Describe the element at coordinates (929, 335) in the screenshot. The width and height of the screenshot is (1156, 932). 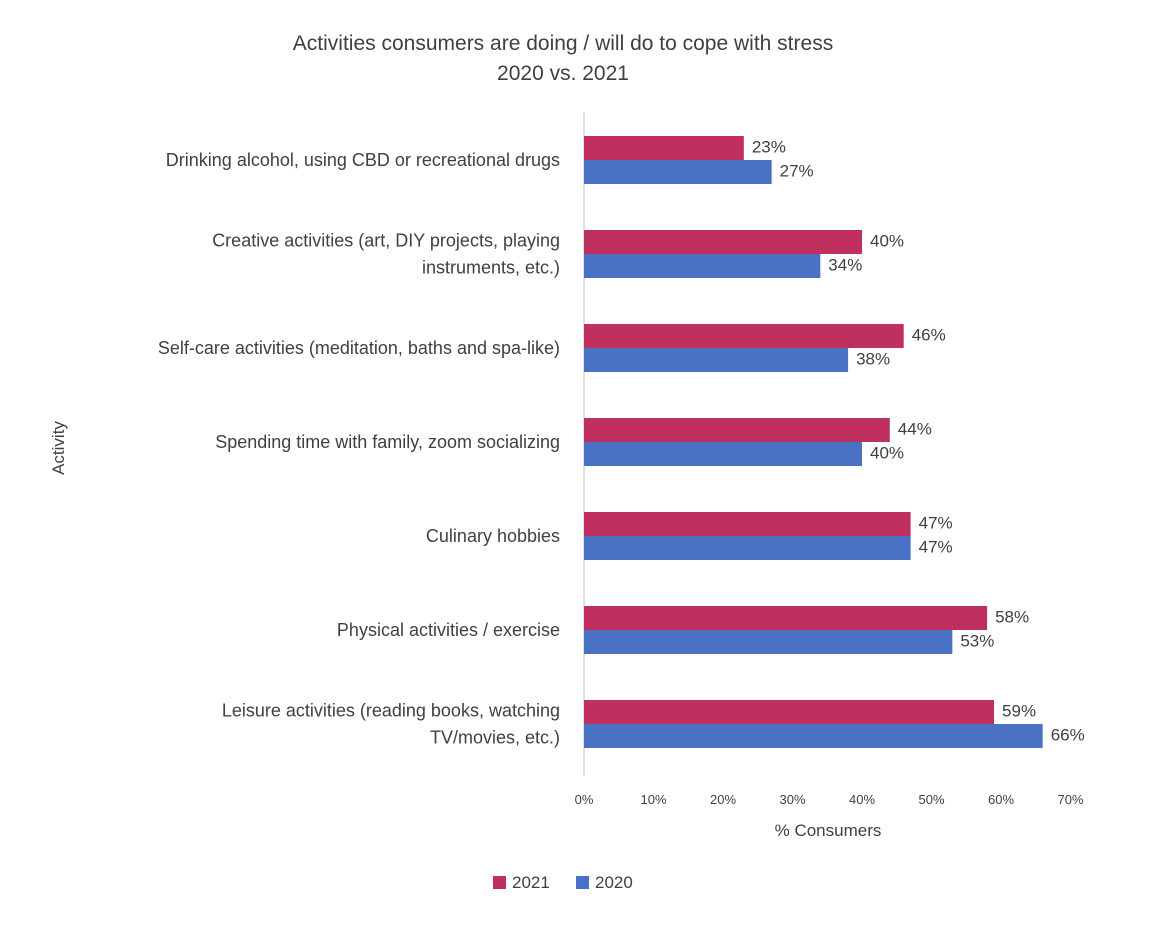
I see `data-label: 46%` at that location.